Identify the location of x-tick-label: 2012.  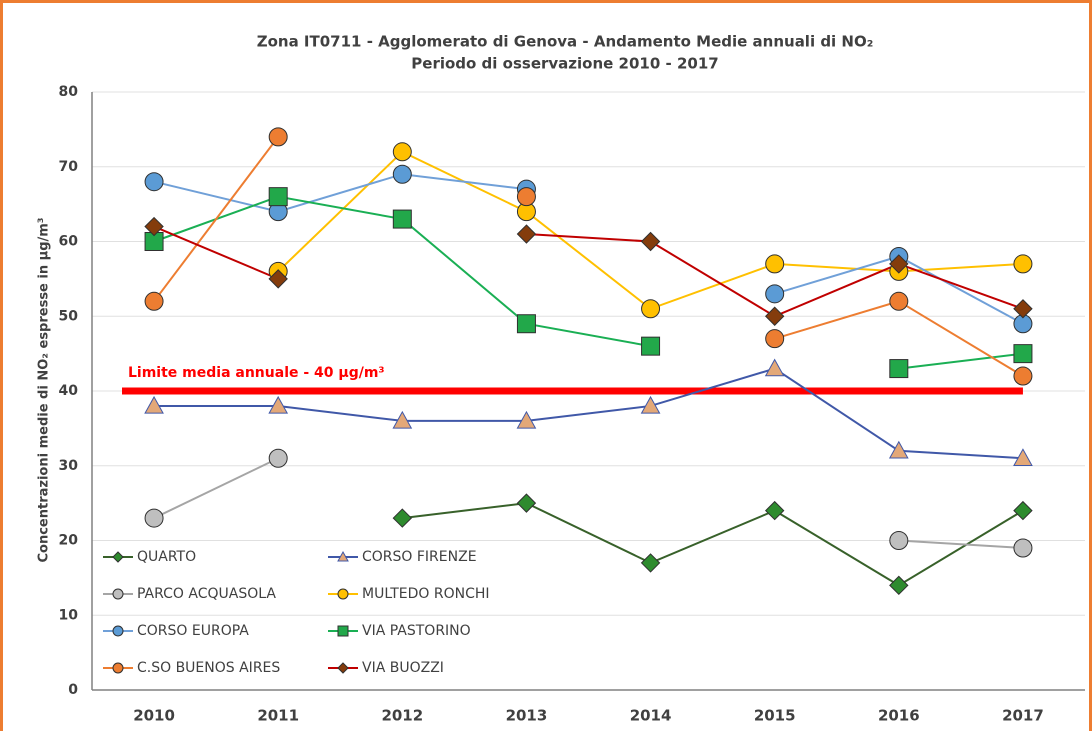
(402, 716).